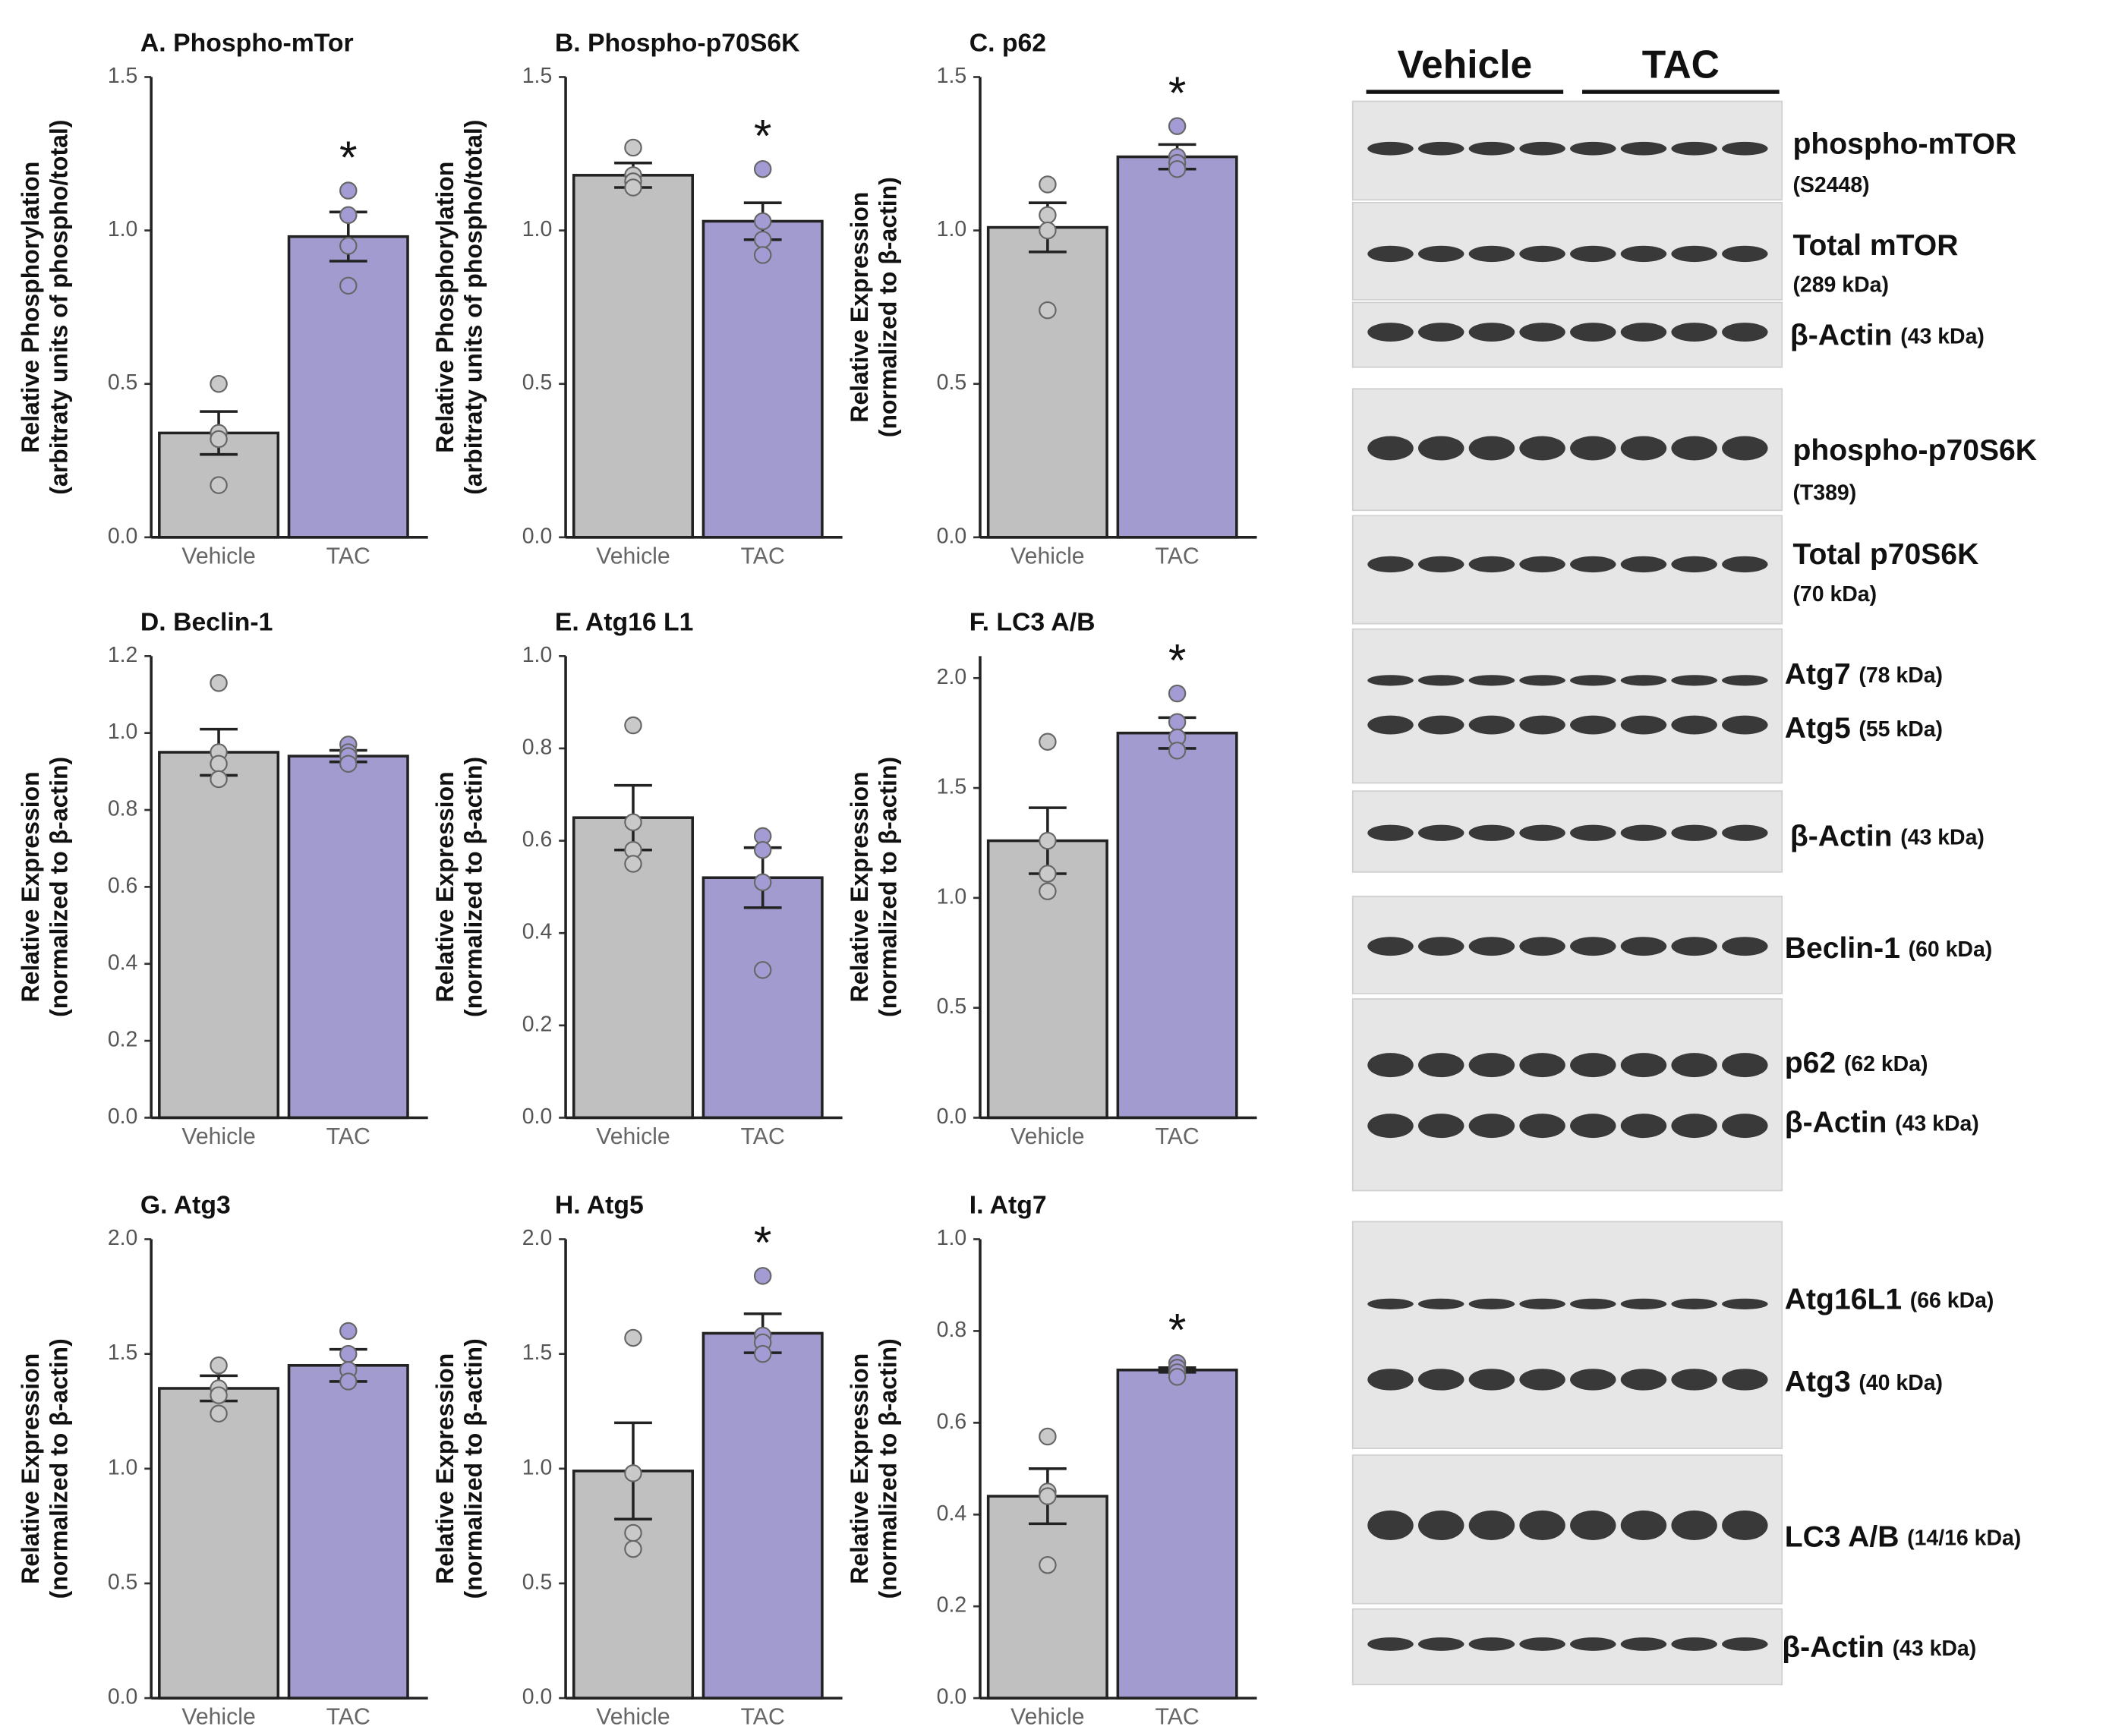  What do you see at coordinates (1887, 336) in the screenshot?
I see `band-label: β-Actin (43 kDa)` at bounding box center [1887, 336].